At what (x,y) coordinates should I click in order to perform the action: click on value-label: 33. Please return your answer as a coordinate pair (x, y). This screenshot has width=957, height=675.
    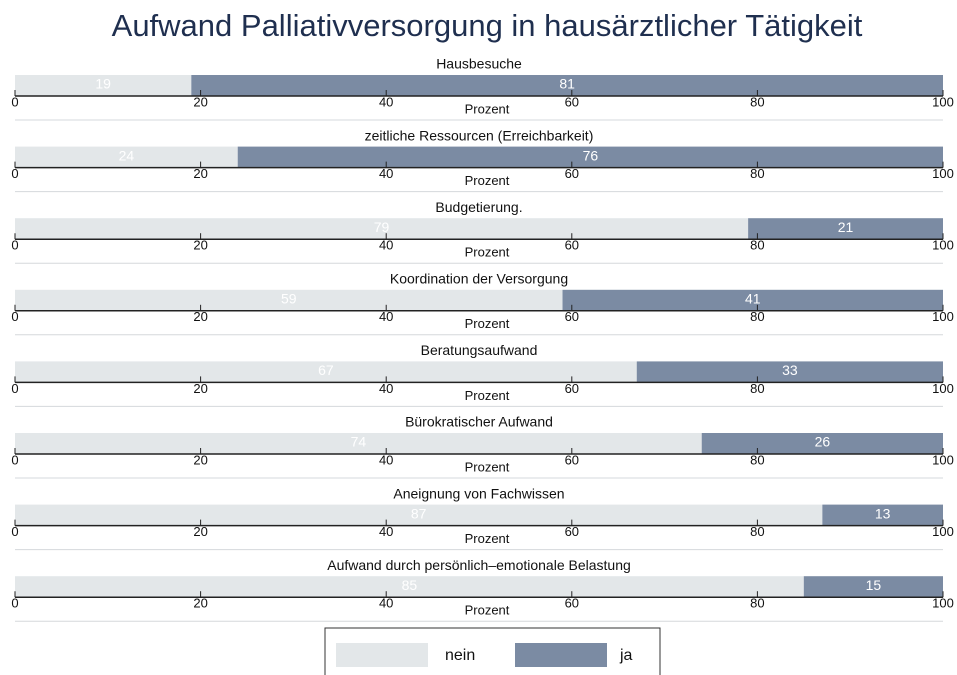
    Looking at the image, I should click on (790, 370).